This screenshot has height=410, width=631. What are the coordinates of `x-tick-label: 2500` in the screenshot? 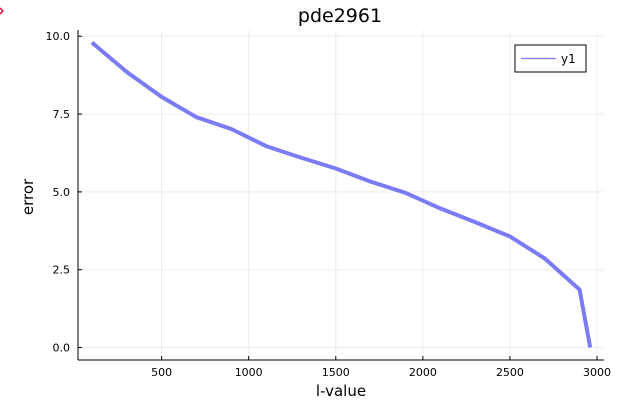 It's located at (510, 372).